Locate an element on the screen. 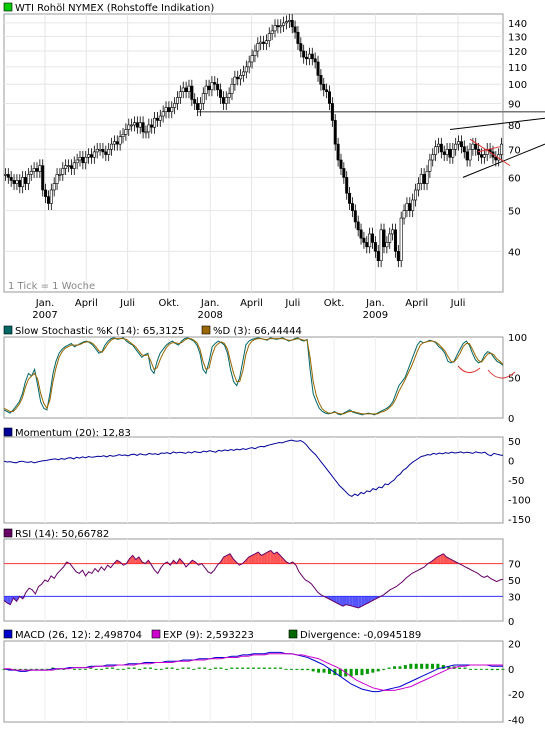  price-title: WTI Rohöl NYMEX (Rohstoffe Indikation) is located at coordinates (114, 8).